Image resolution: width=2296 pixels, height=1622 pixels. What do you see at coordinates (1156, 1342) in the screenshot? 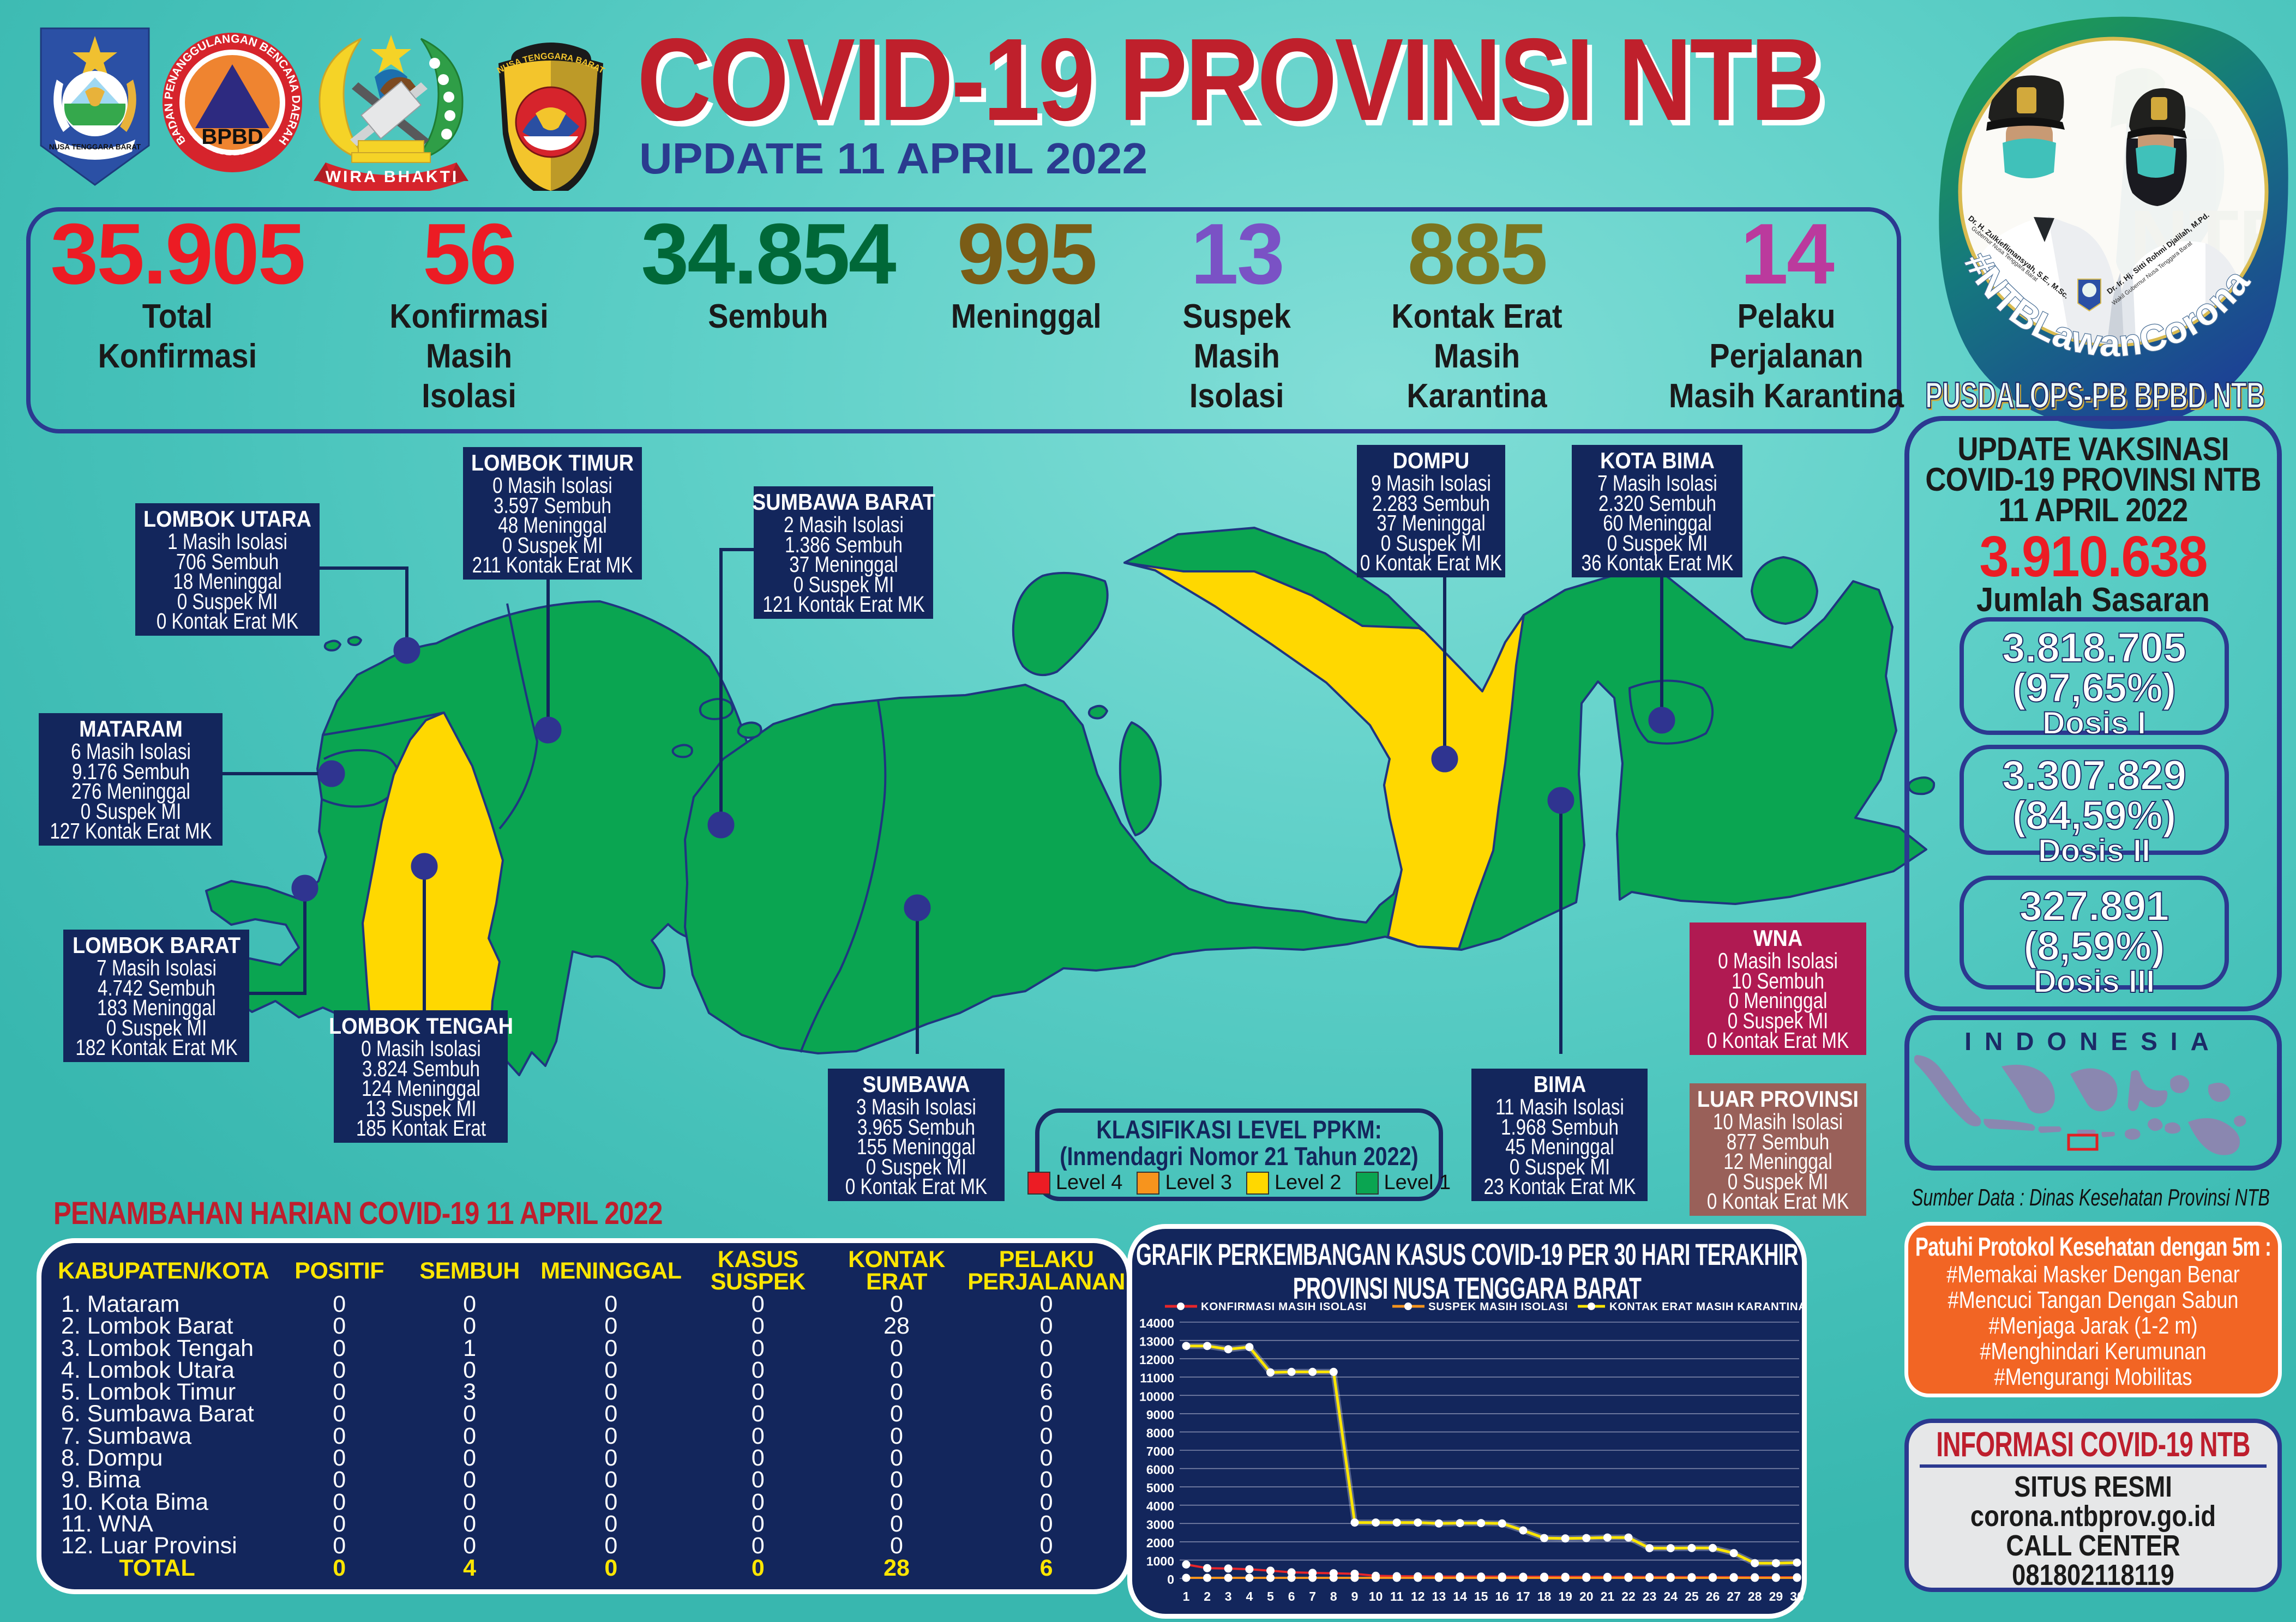
I see `svg-text: 13000` at bounding box center [1156, 1342].